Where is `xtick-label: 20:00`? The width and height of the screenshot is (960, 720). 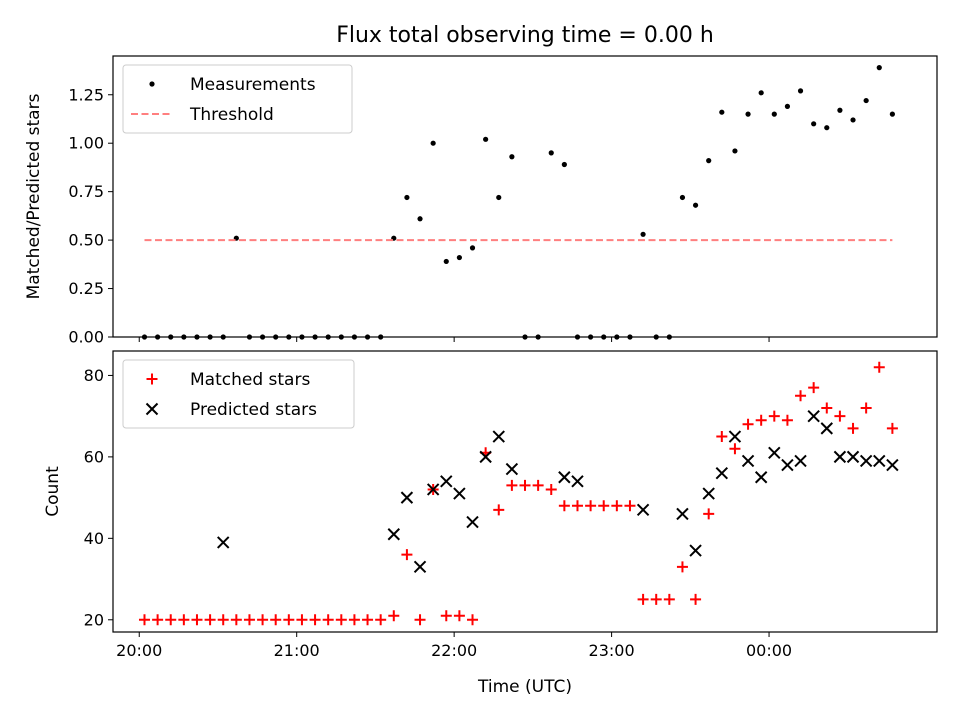
xtick-label: 20:00 is located at coordinates (139, 650).